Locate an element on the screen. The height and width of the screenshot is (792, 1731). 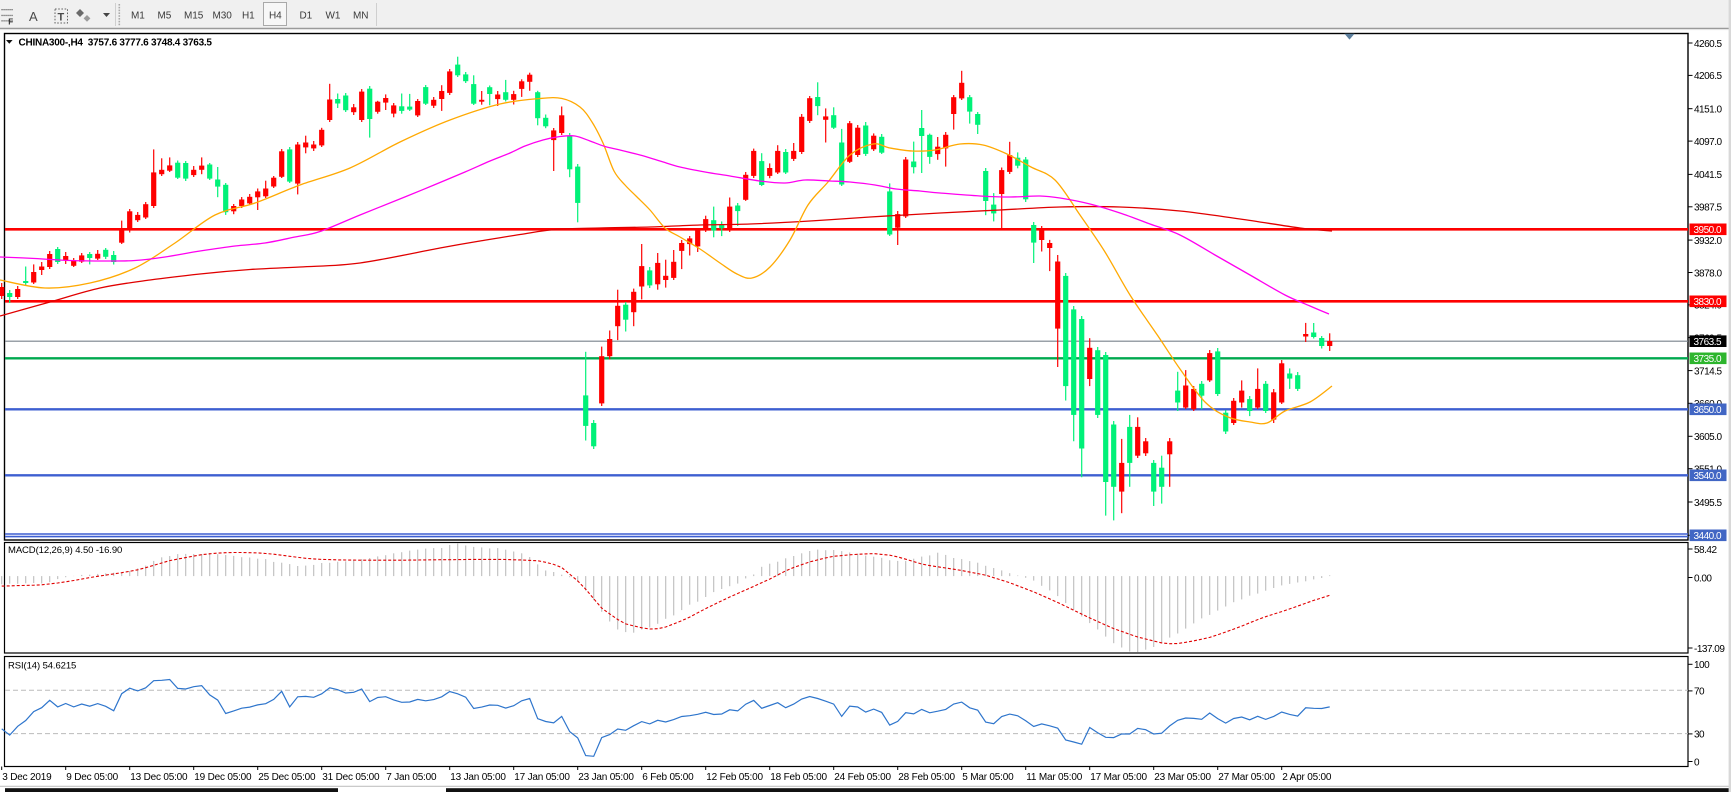
svg-text: MN is located at coordinates (360, 16).